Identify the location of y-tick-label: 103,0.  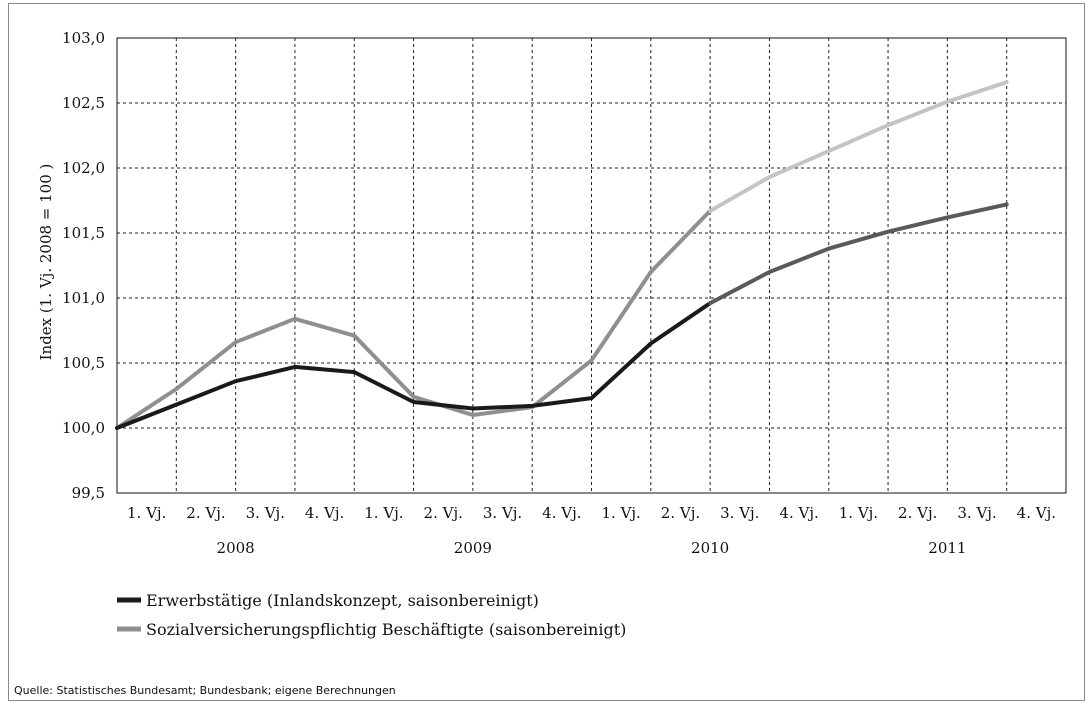
(83, 38).